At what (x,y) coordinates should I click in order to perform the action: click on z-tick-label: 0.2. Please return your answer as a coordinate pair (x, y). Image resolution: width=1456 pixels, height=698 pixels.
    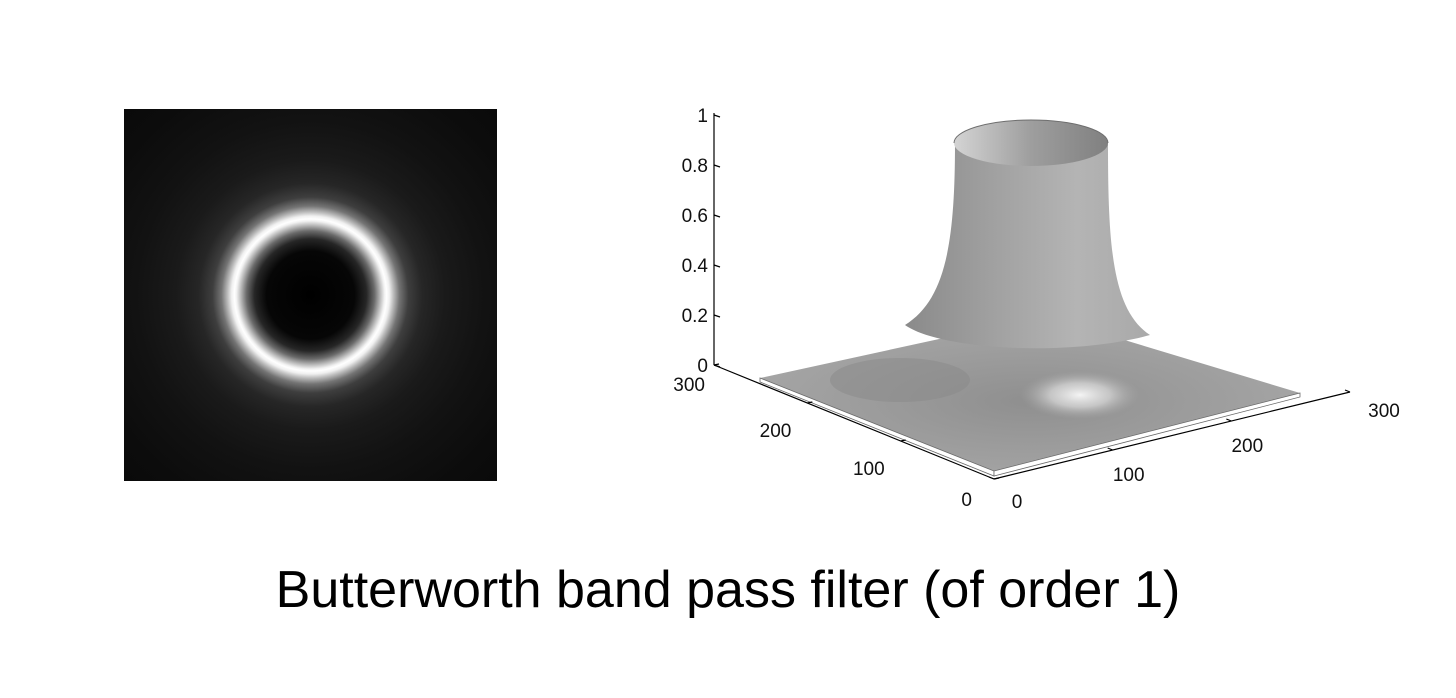
    Looking at the image, I should click on (695, 316).